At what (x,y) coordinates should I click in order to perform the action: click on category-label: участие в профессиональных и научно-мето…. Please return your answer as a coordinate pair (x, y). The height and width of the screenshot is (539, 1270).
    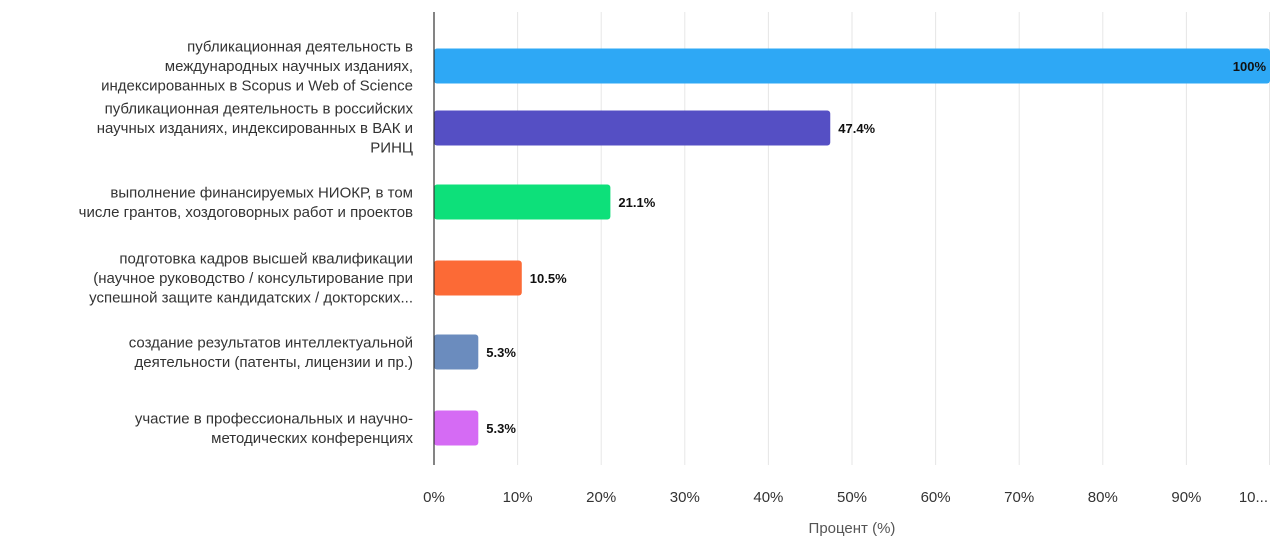
    Looking at the image, I should click on (274, 428).